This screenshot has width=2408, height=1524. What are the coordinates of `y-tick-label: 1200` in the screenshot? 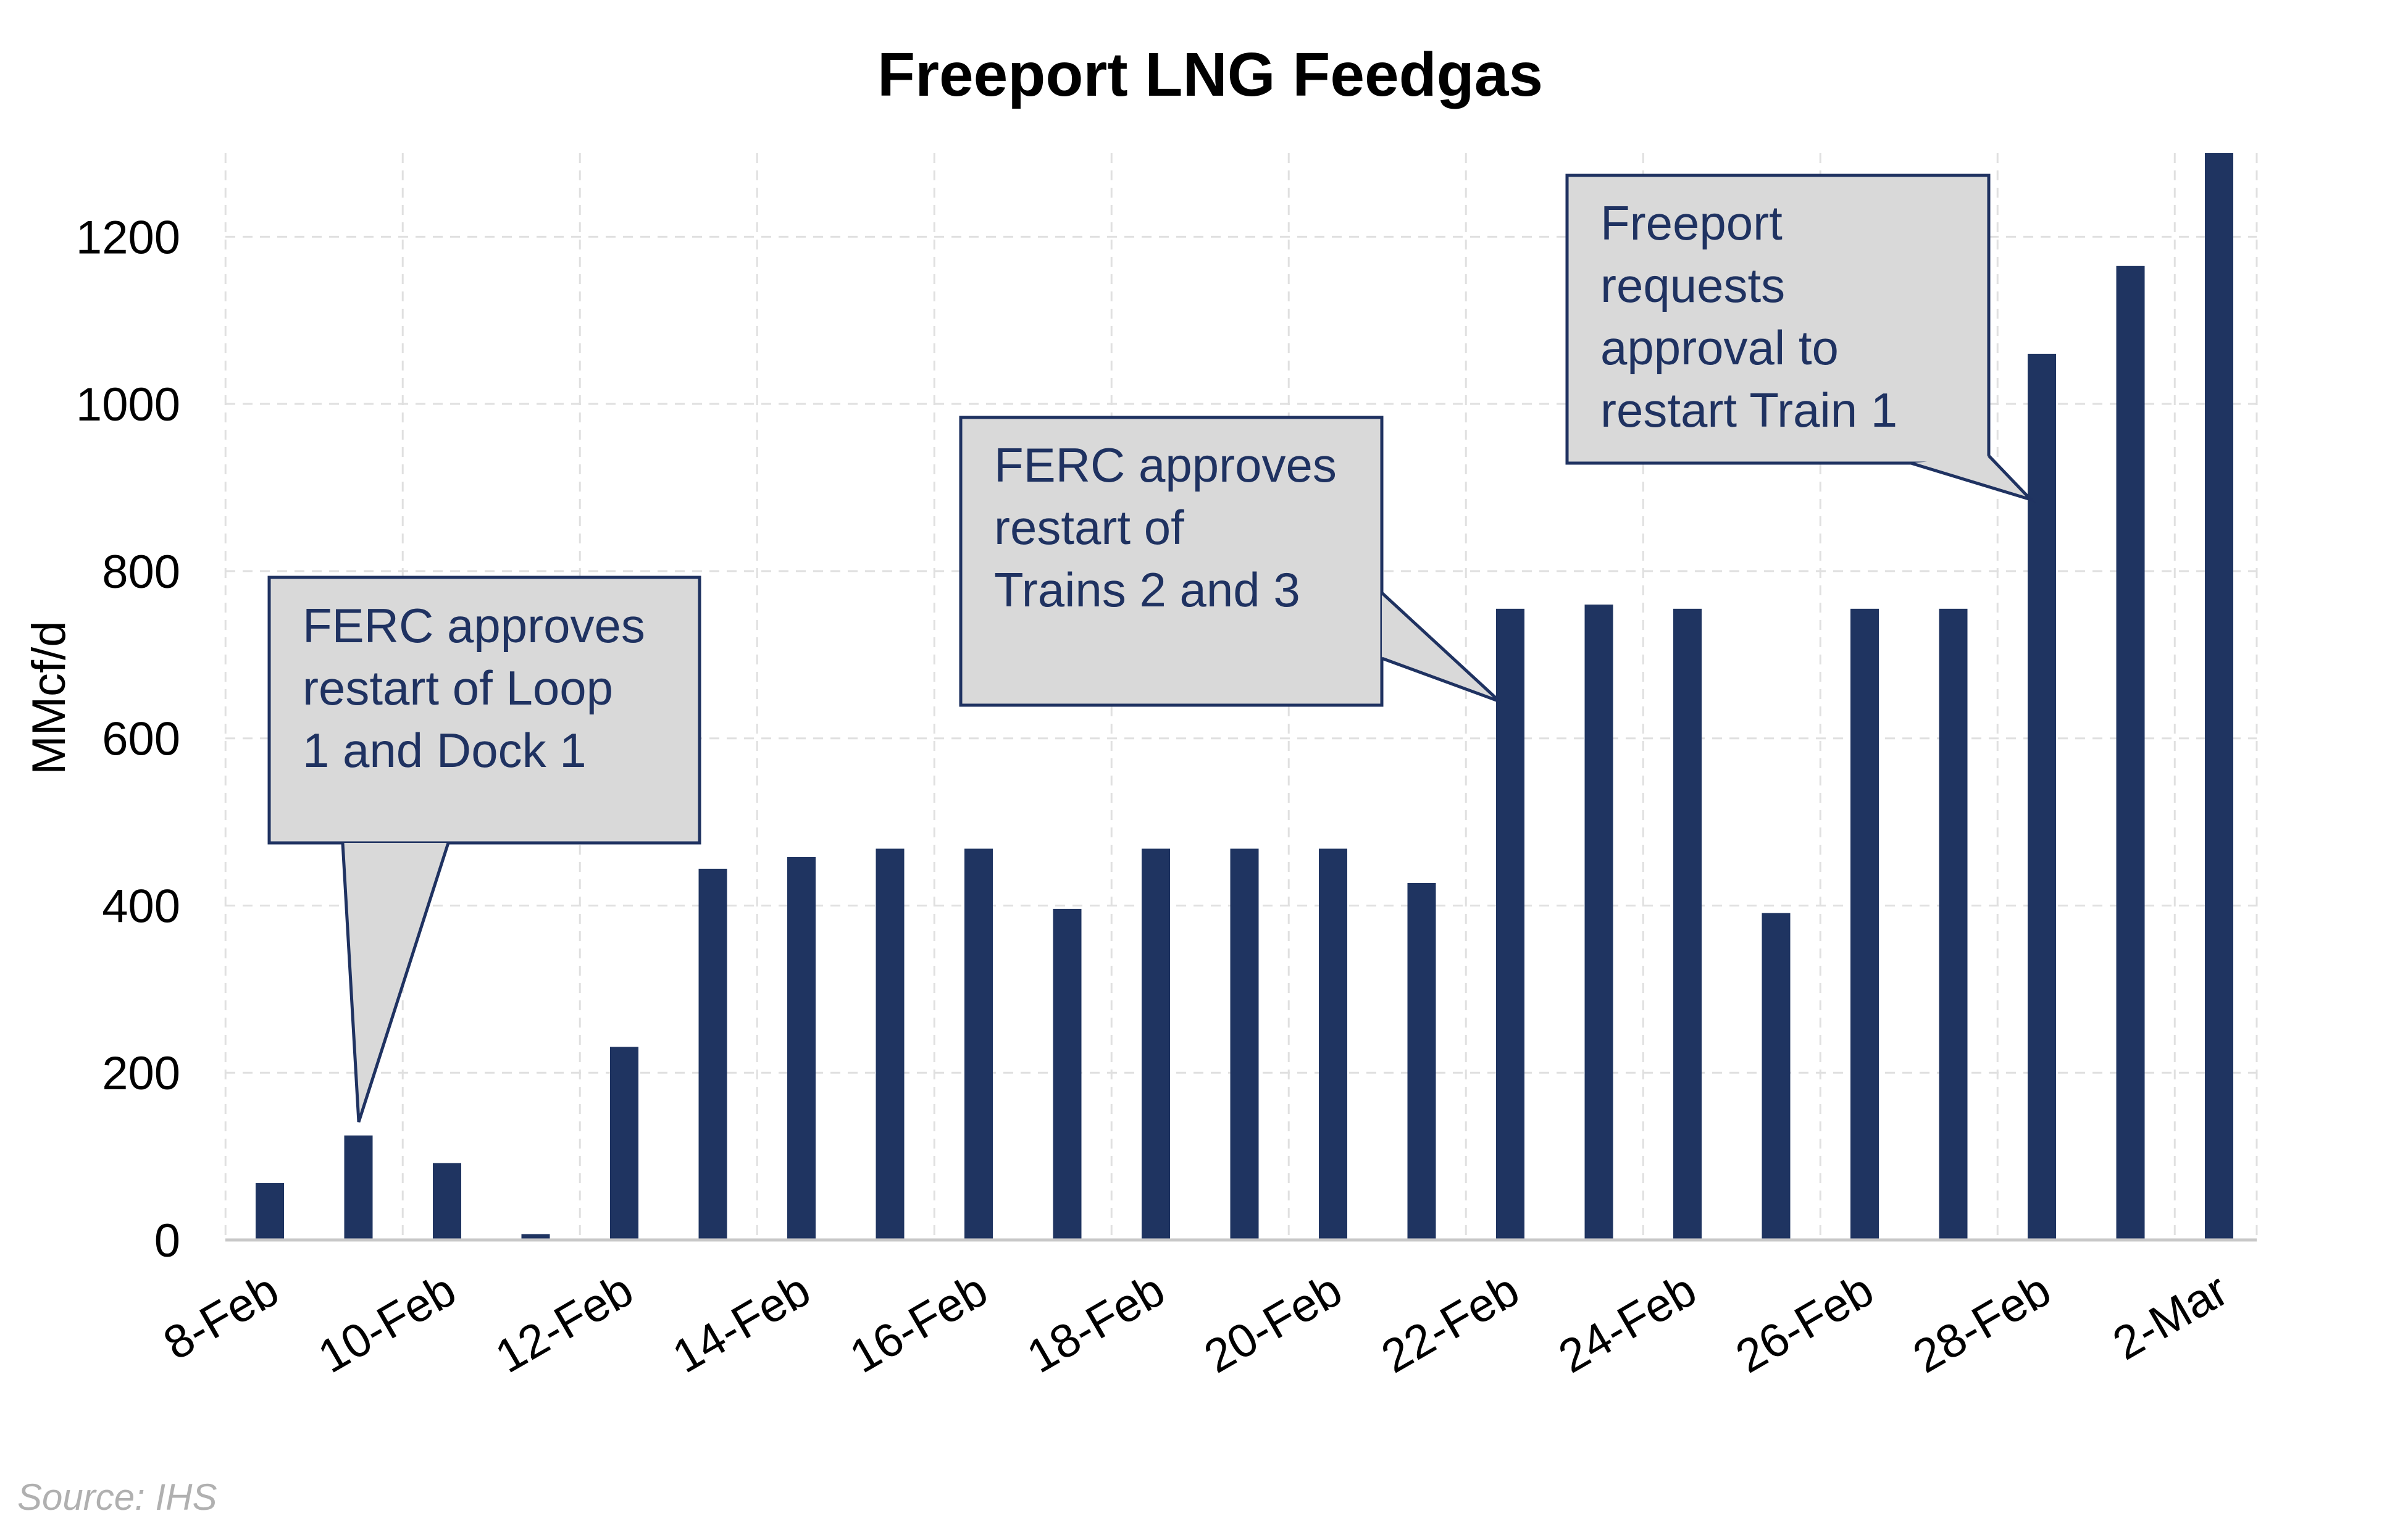 It's located at (128, 237).